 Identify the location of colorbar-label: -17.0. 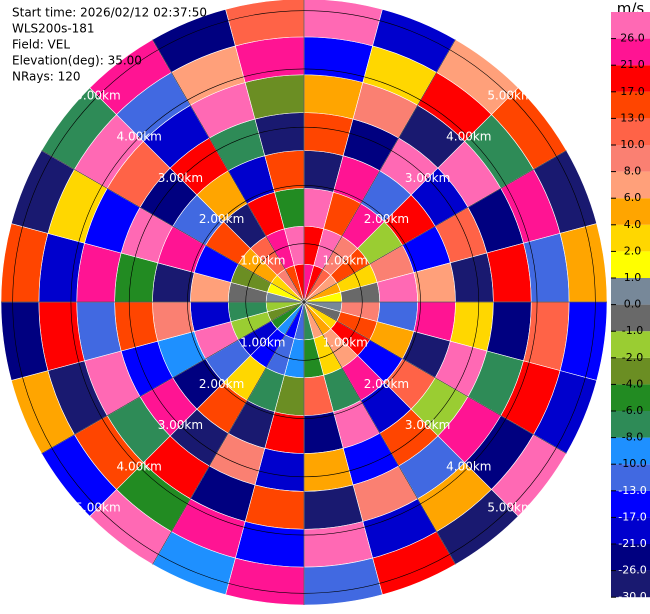
(632, 516).